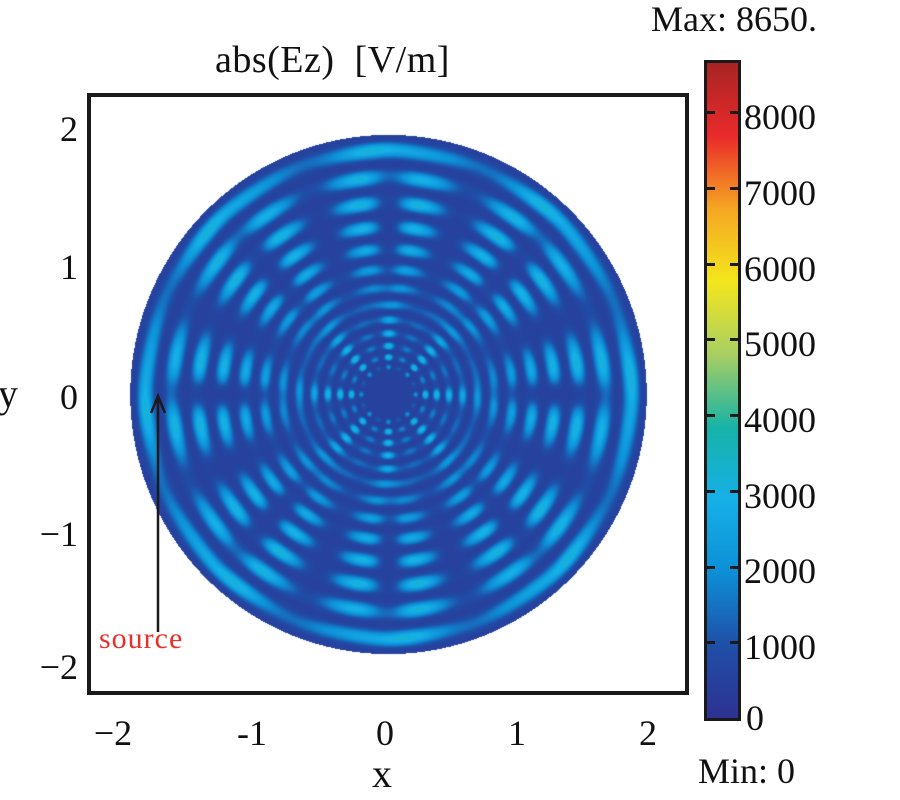 Image resolution: width=900 pixels, height=800 pixels. What do you see at coordinates (648, 733) in the screenshot?
I see `x-tick-label: 2` at bounding box center [648, 733].